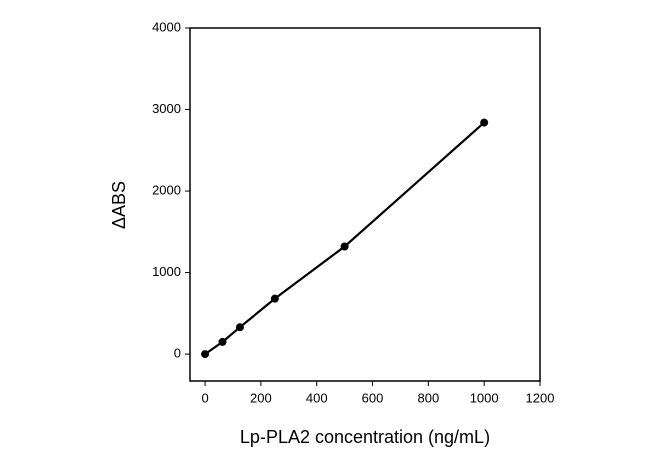  I want to click on y-tick-label: 1000, so click(166, 271).